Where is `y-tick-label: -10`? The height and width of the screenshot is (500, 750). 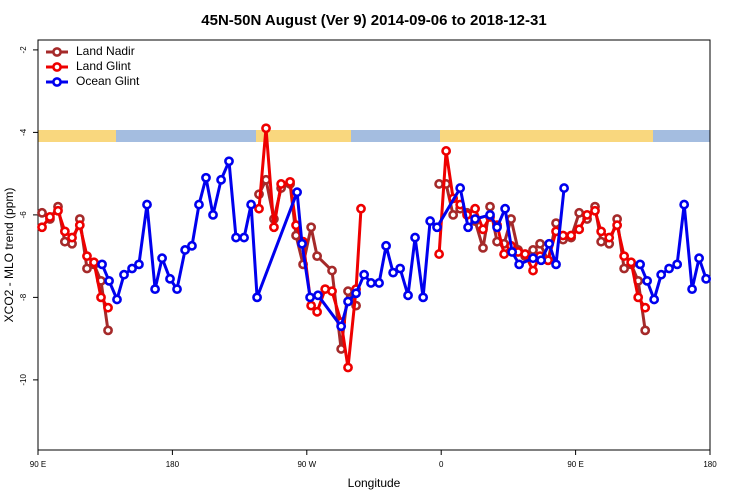 y-tick-label: -10 is located at coordinates (23, 380).